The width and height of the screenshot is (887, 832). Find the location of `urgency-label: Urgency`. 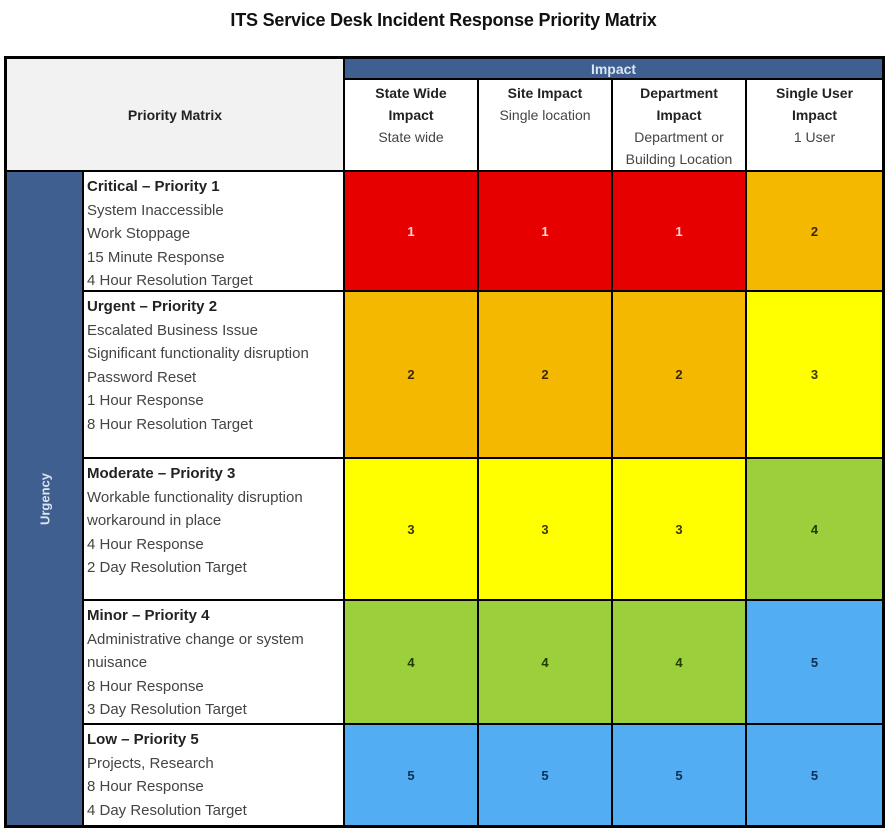

urgency-label: Urgency is located at coordinates (44, 498).